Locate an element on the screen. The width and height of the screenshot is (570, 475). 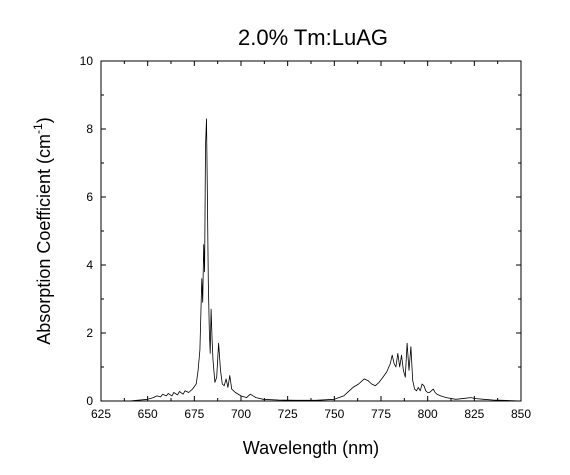
x-tick-label: 725 is located at coordinates (288, 414).